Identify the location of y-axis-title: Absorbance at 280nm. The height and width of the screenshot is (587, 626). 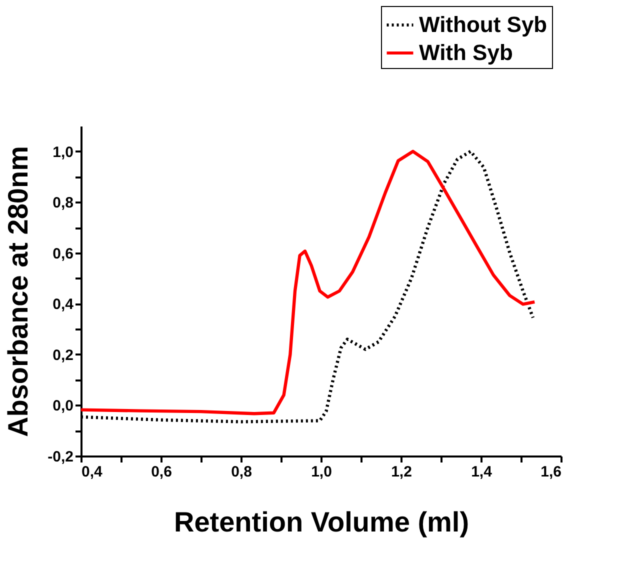
(18, 291).